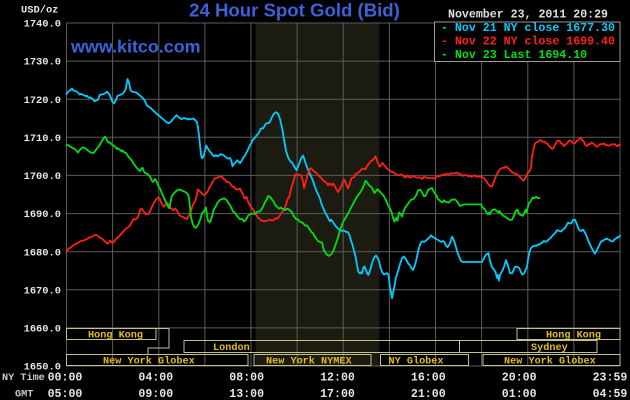 The width and height of the screenshot is (630, 400). What do you see at coordinates (42, 330) in the screenshot?
I see `svg-text: 1660.0` at bounding box center [42, 330].